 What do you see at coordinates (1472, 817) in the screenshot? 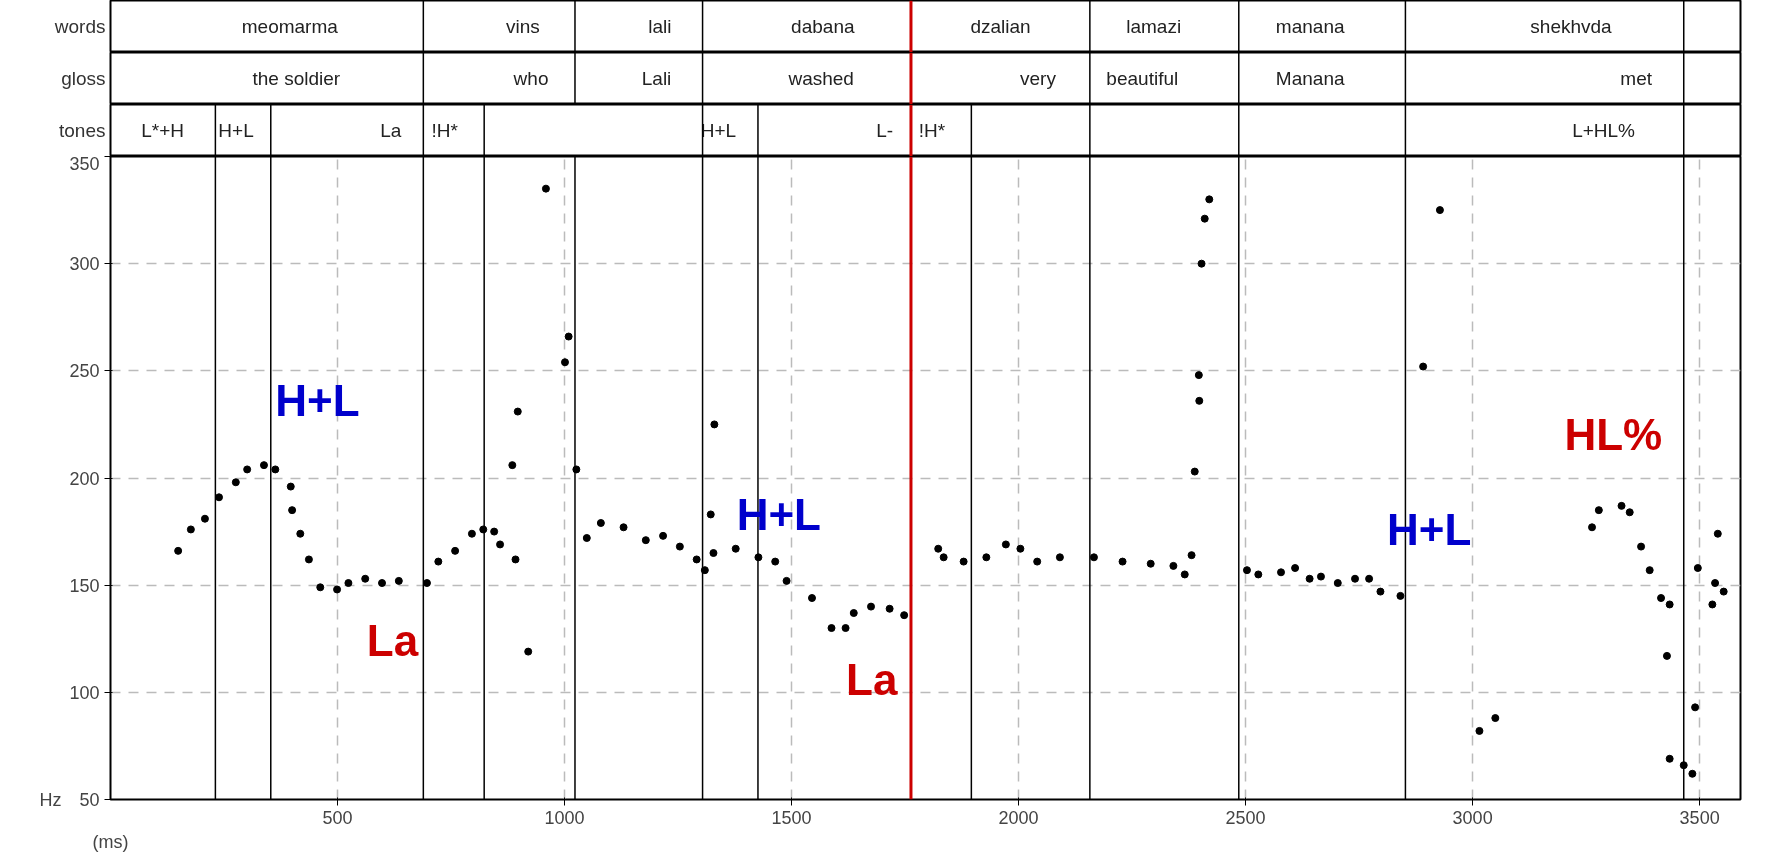
I see `x-tick-label: 3000` at bounding box center [1472, 817].